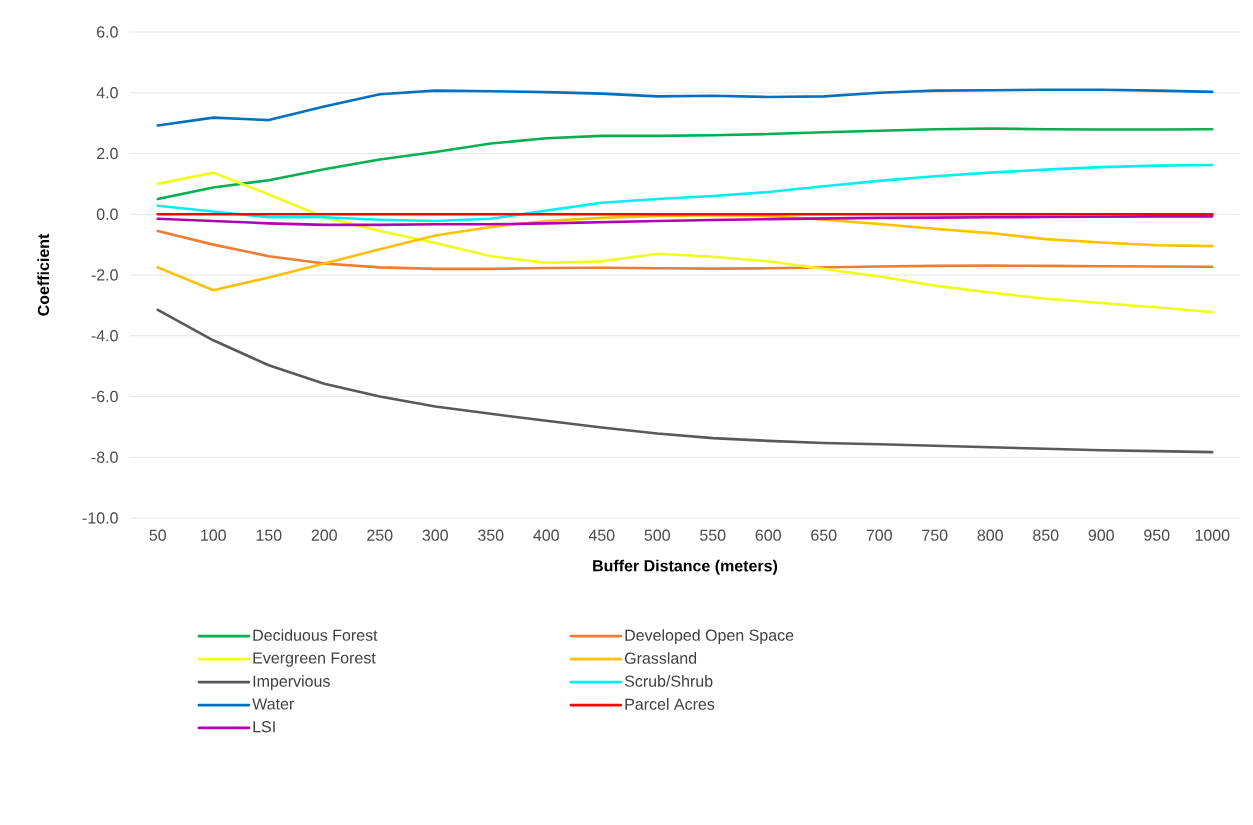 This screenshot has height=825, width=1253. I want to click on x-tick-label: 900, so click(1101, 535).